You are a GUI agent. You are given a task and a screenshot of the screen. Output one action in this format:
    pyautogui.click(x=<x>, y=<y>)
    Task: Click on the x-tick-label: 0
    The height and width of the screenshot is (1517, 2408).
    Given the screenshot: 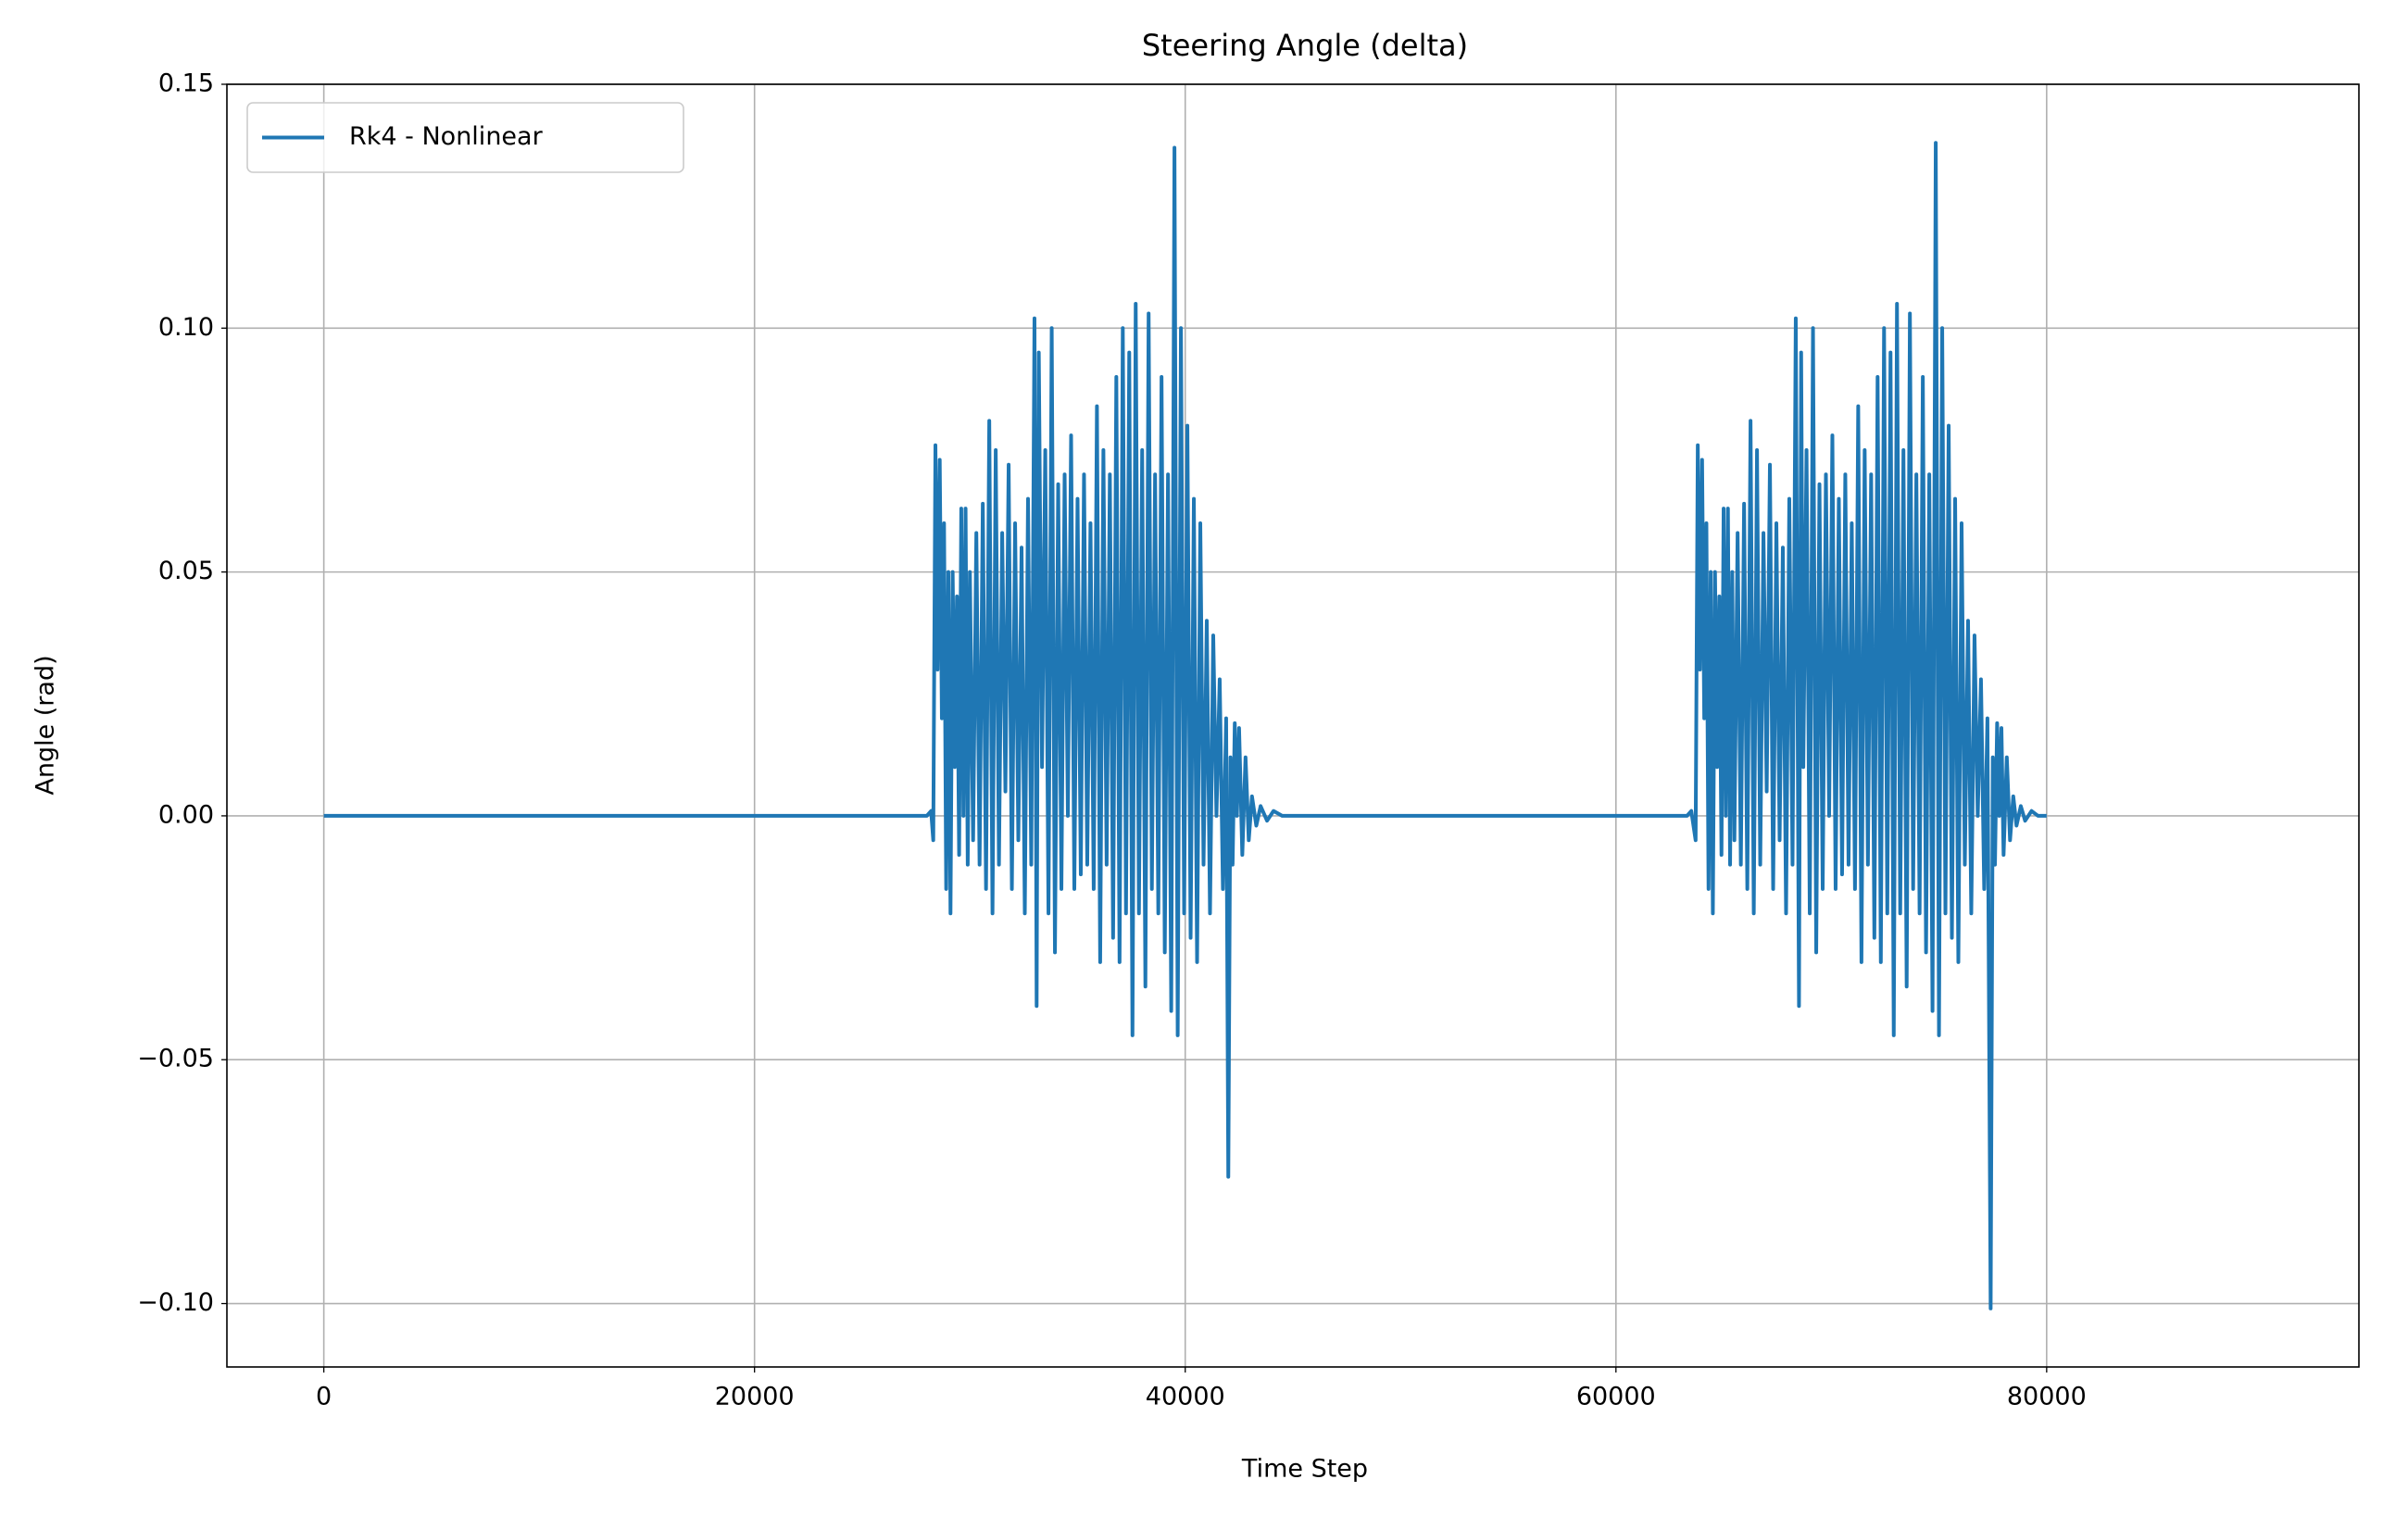 What is the action you would take?
    pyautogui.click(x=324, y=1397)
    